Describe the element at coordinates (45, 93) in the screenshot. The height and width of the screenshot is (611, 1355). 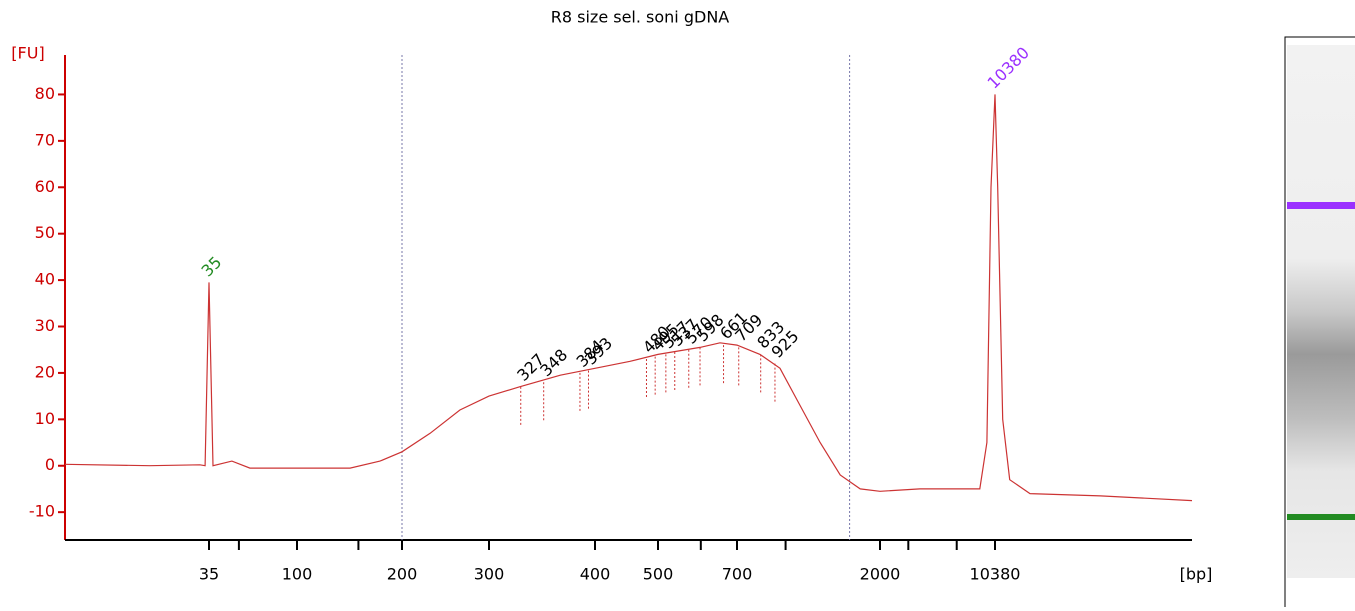
I see `y-tick-label: 80` at that location.